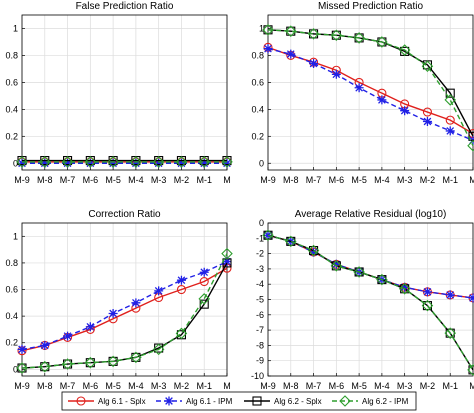 This screenshot has width=474, height=413. I want to click on legend-entry: Alg 6.1 - Splx, so click(107, 401).